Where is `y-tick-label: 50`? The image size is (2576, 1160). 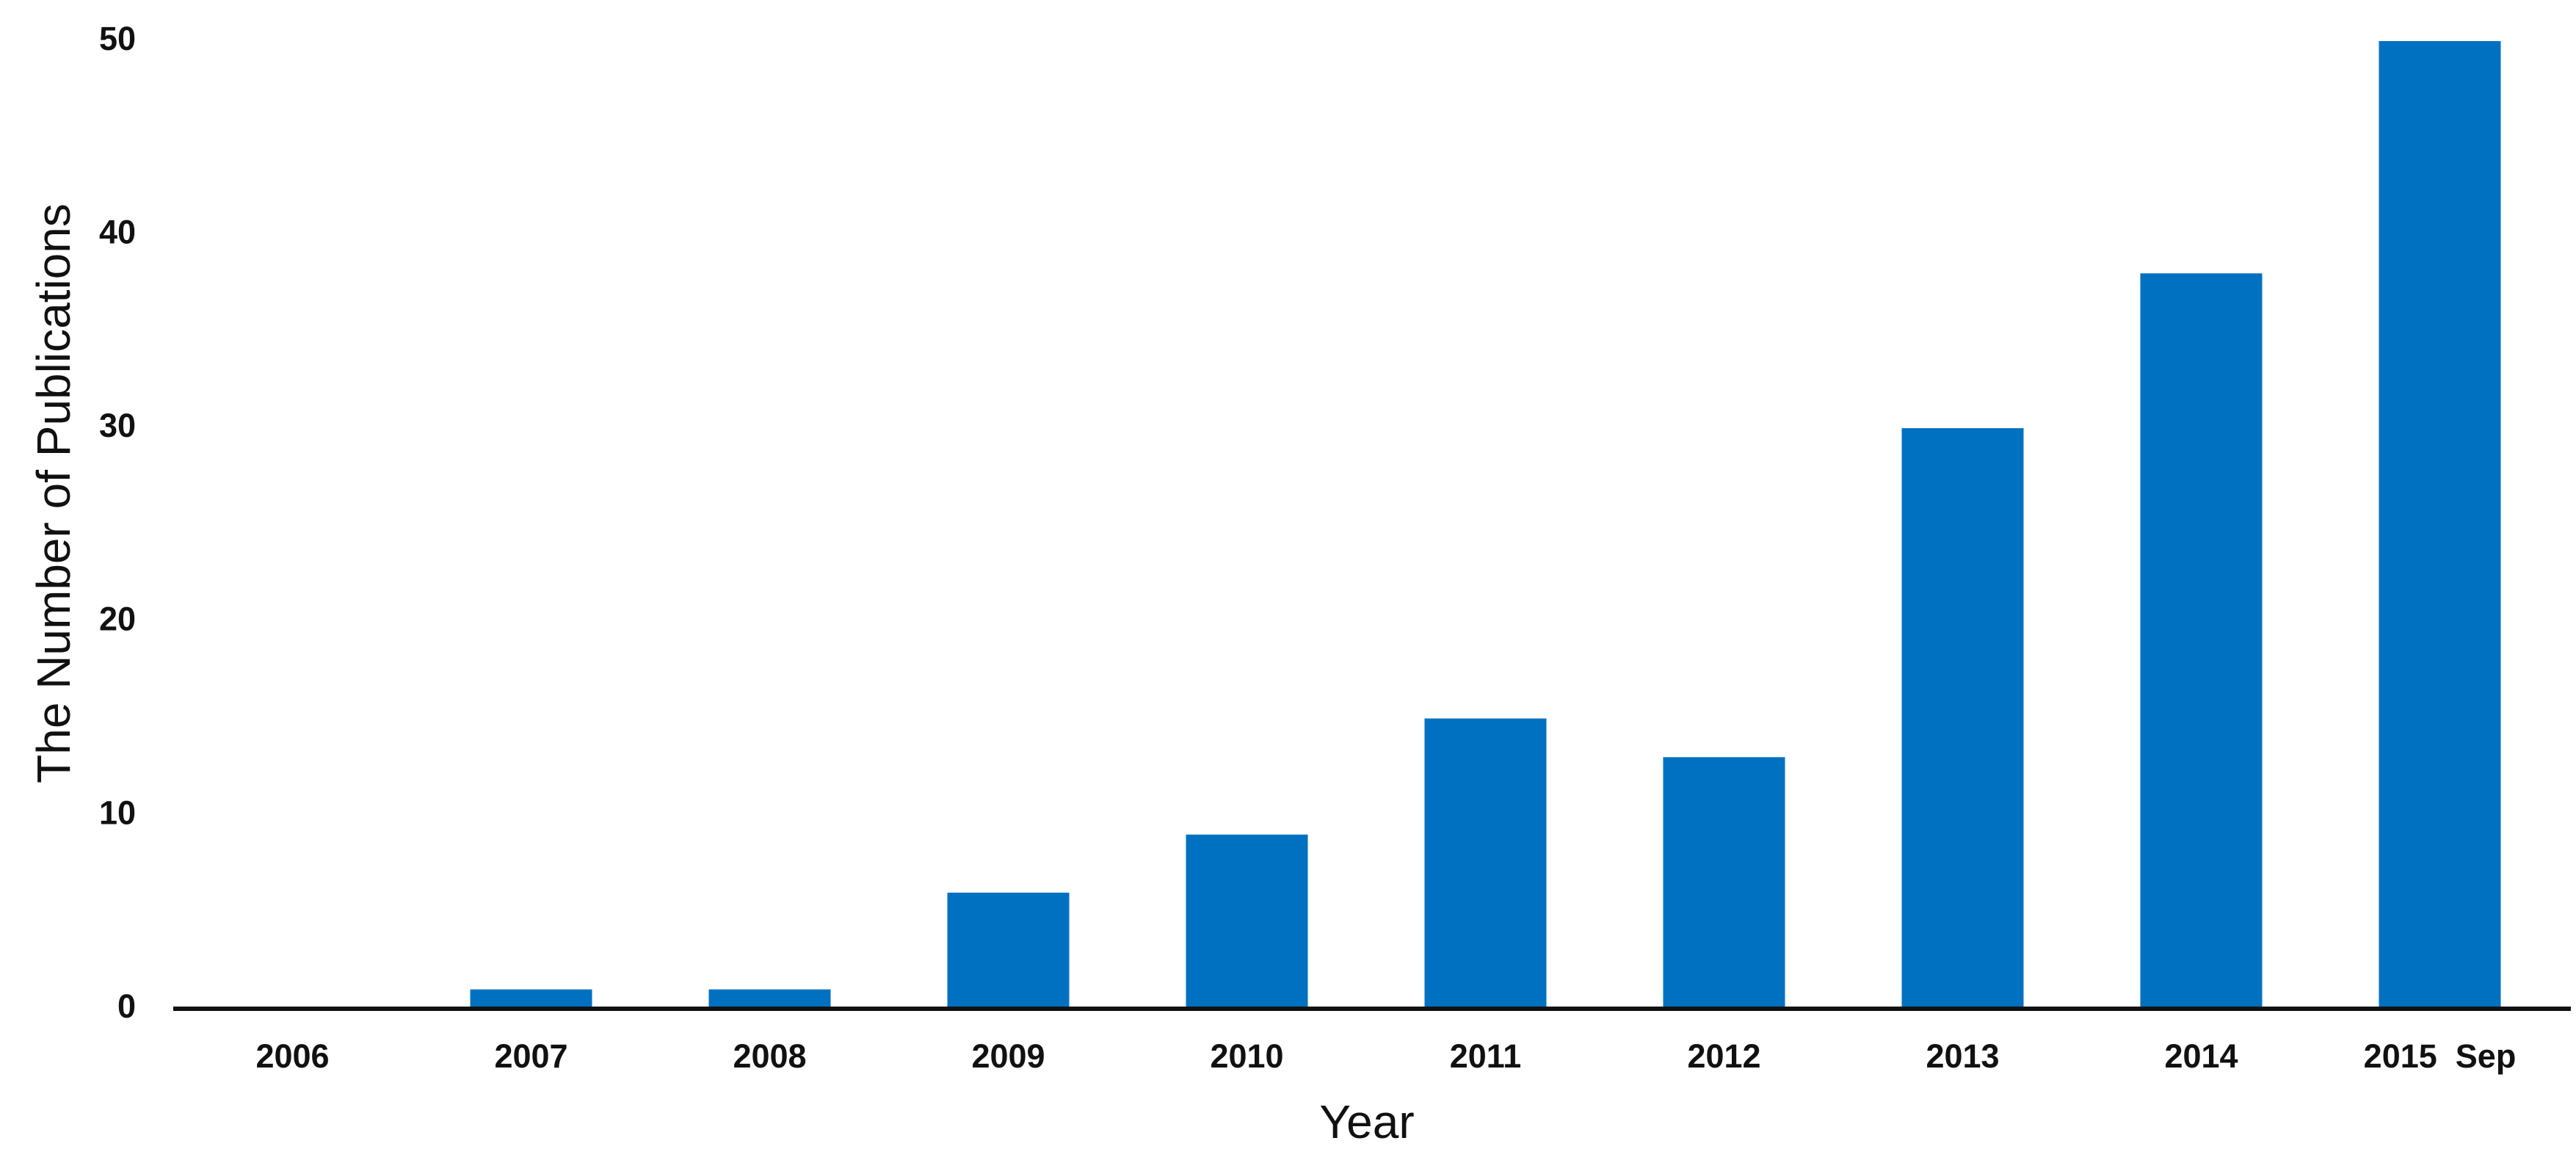
y-tick-label: 50 is located at coordinates (118, 38).